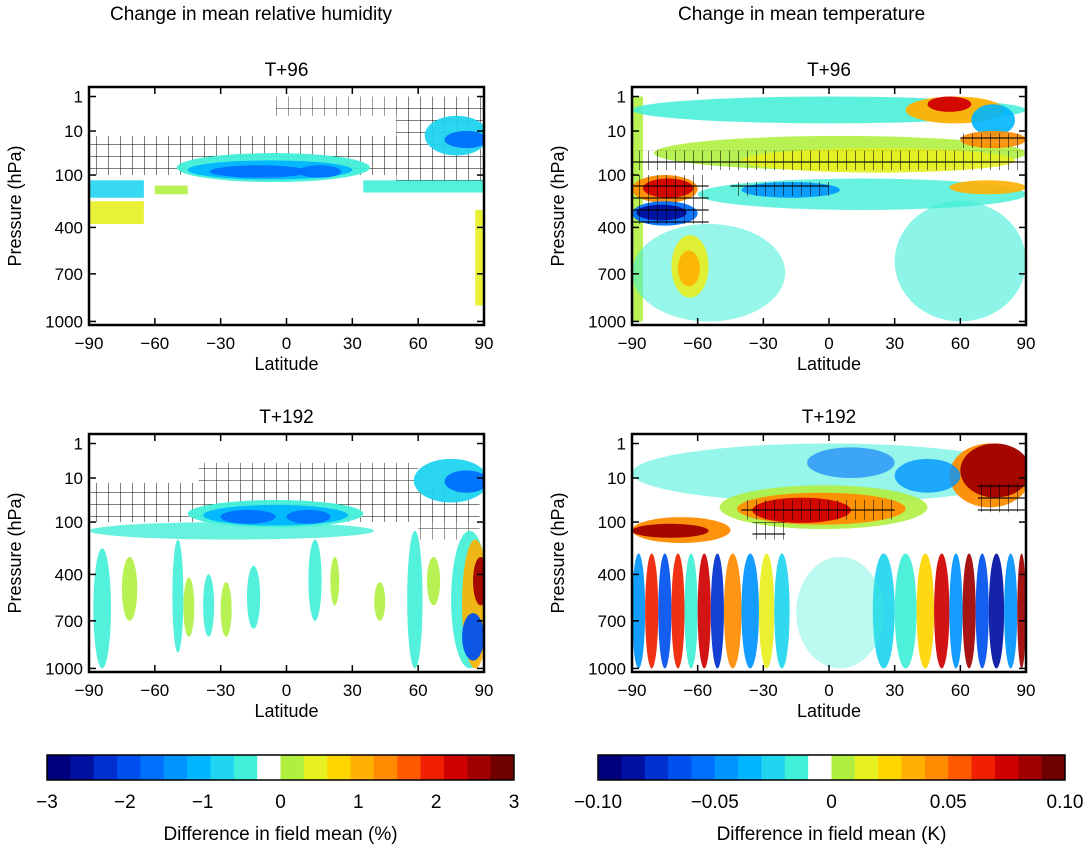  What do you see at coordinates (715, 802) in the screenshot?
I see `colorbar-tick-label: −0.05` at bounding box center [715, 802].